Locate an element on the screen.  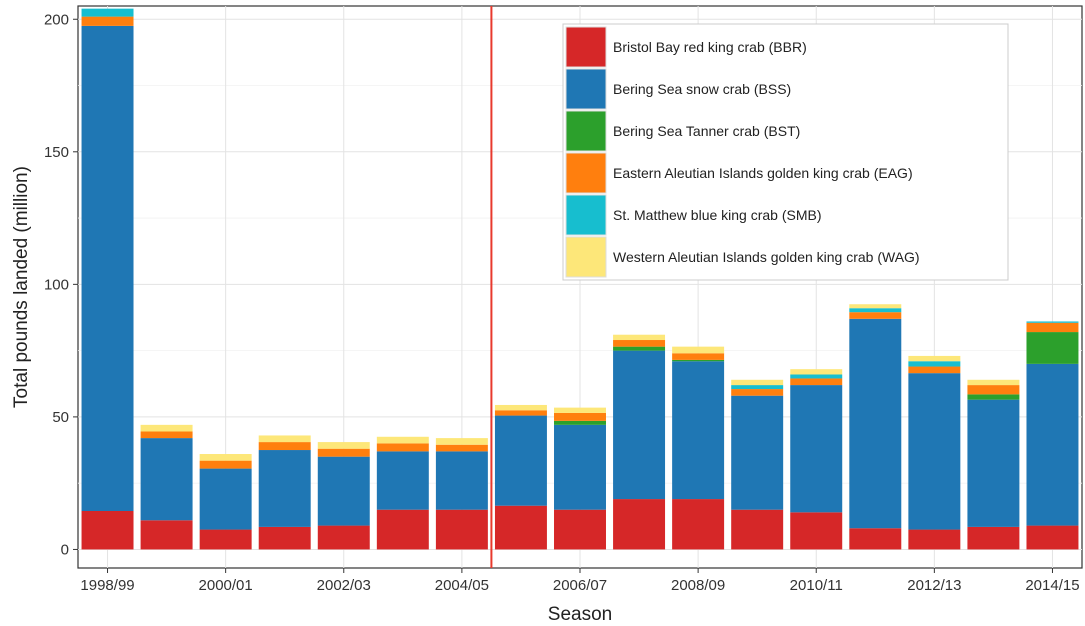
x-tick-label: 2012/13 is located at coordinates (934, 585).